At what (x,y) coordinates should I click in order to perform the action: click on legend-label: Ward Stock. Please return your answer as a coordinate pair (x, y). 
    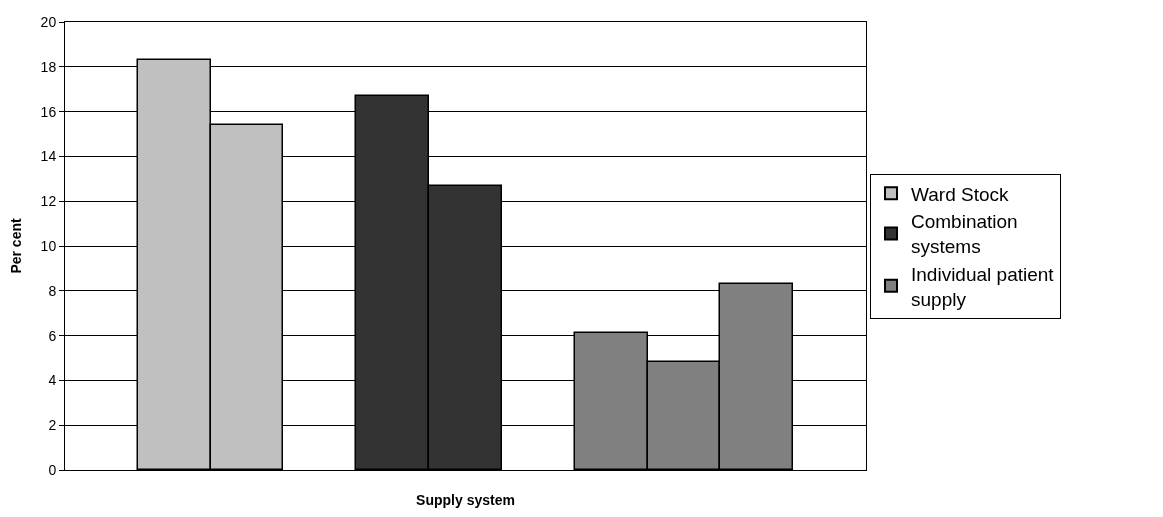
    Looking at the image, I should click on (960, 194).